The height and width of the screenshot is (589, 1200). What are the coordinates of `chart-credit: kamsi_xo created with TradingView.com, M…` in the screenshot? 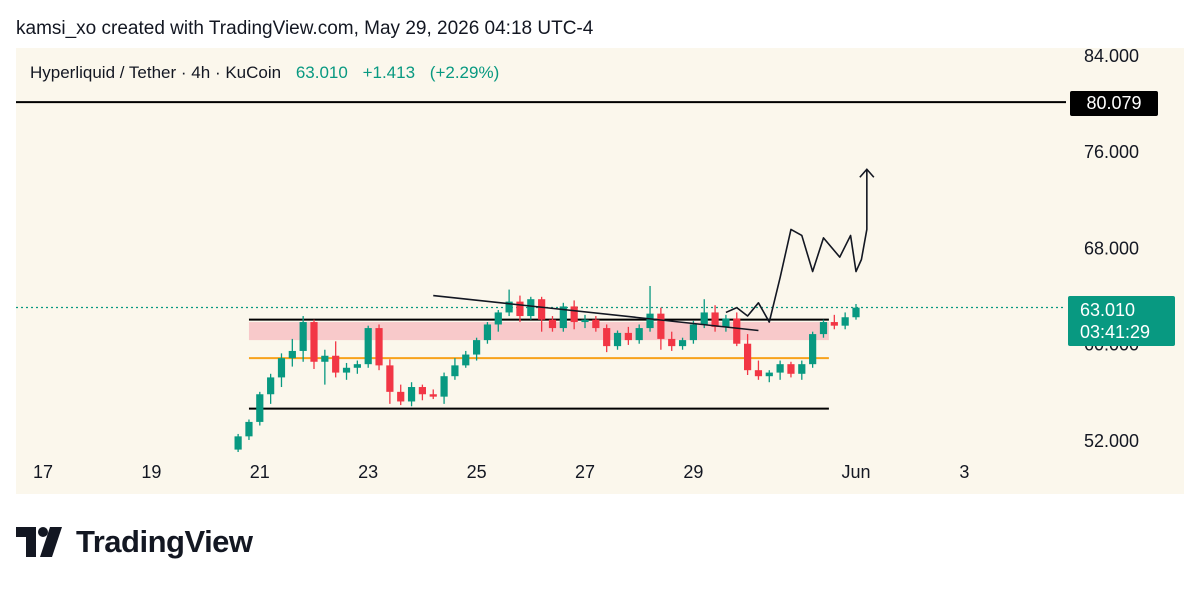 It's located at (305, 28).